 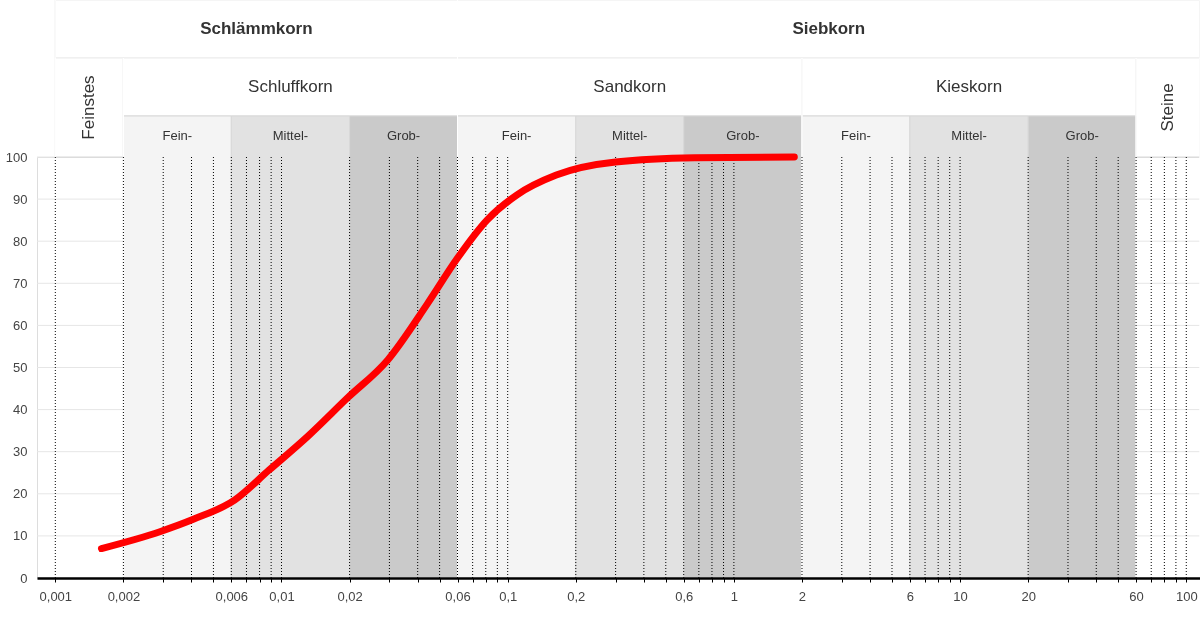 What do you see at coordinates (290, 86) in the screenshot?
I see `band-label: Schluffkorn` at bounding box center [290, 86].